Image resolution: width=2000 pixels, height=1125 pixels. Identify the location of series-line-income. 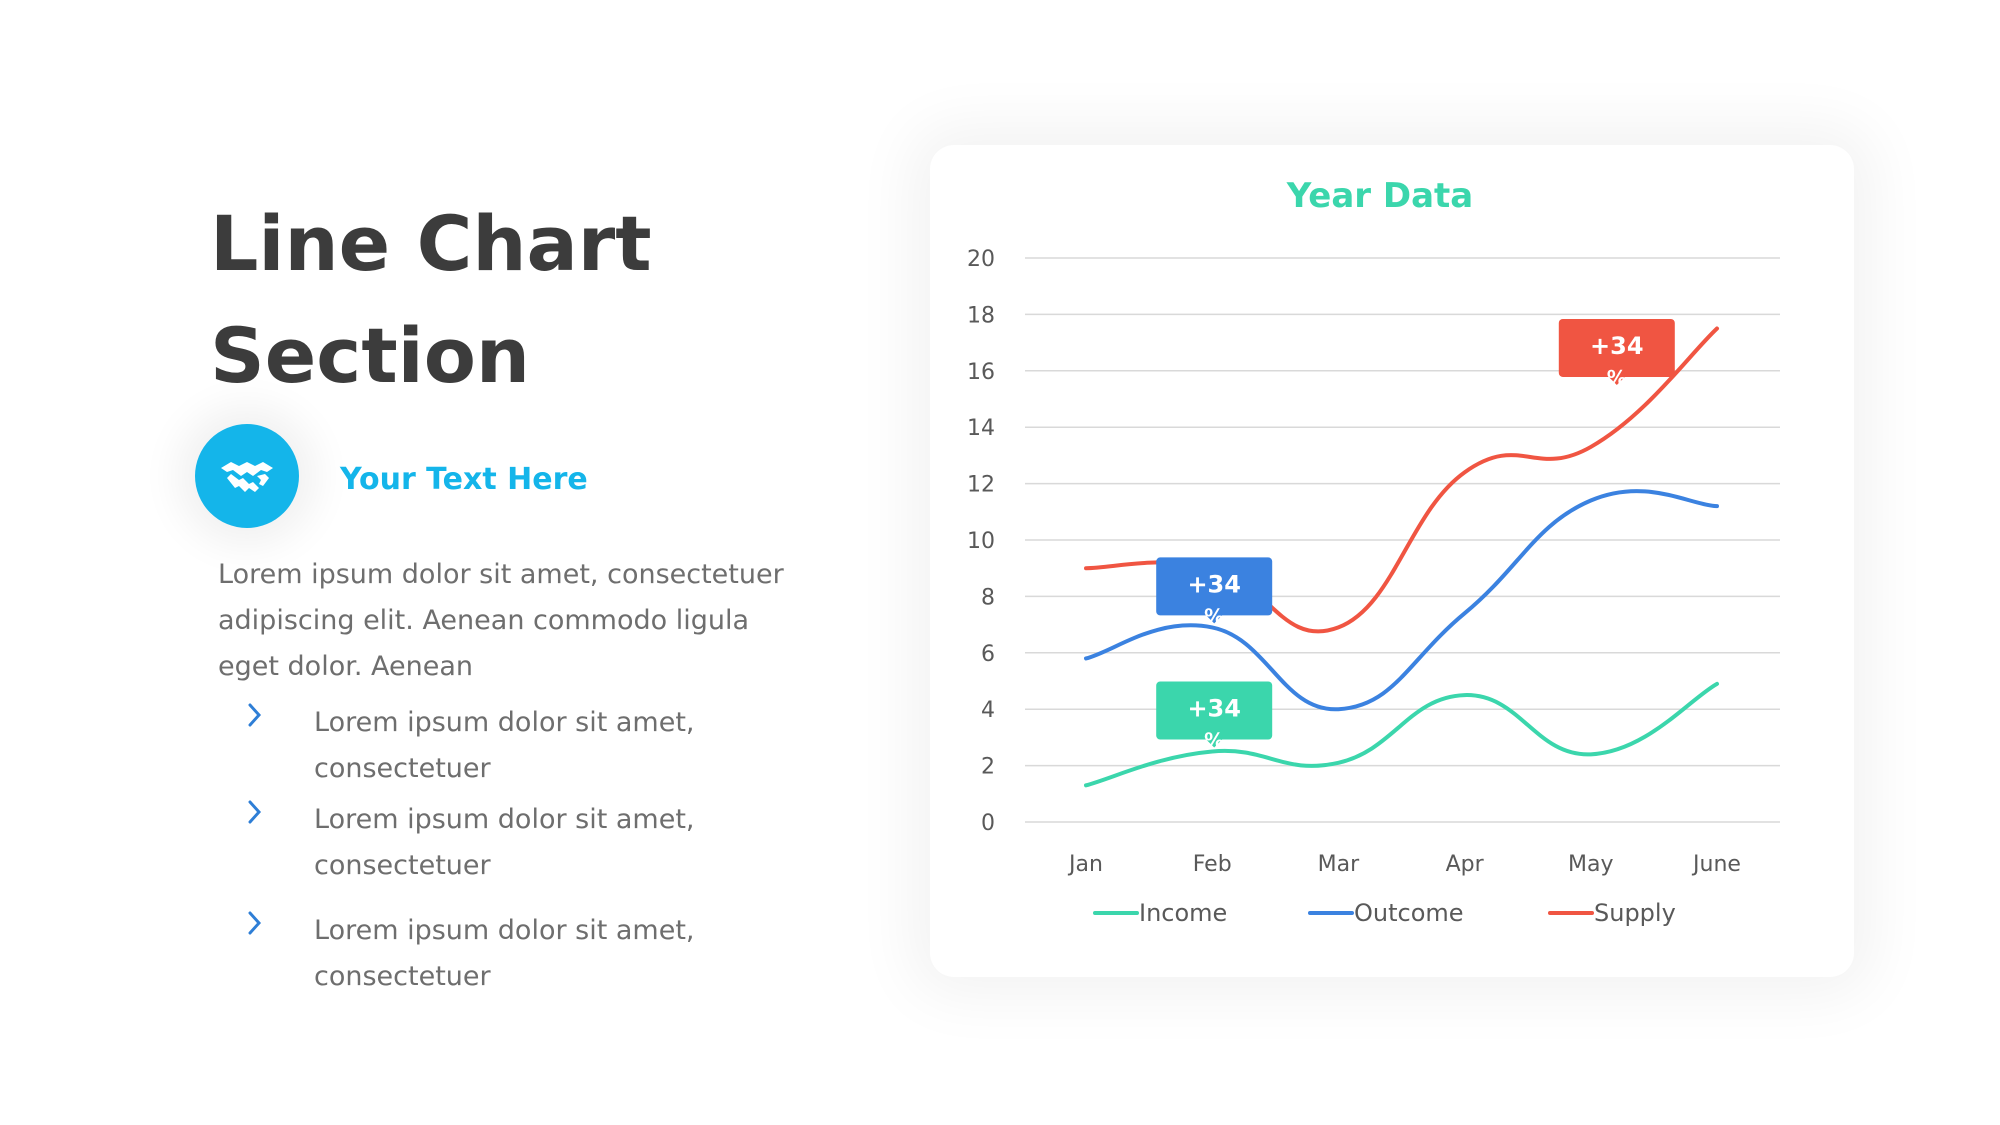
(1401, 734).